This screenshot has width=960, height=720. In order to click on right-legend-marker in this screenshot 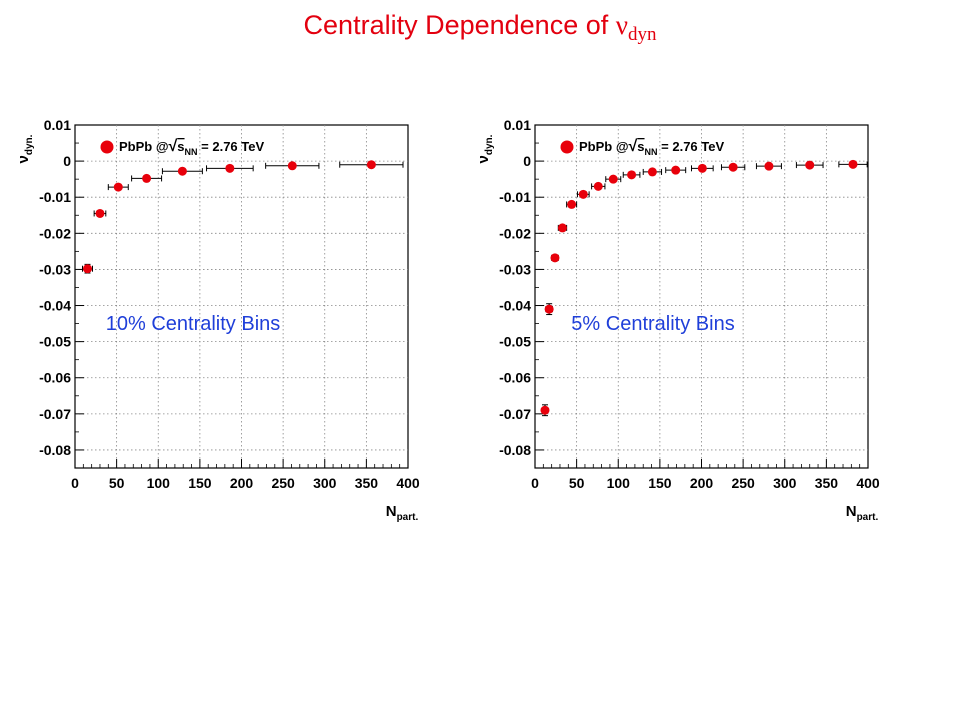, I will do `click(567, 147)`.